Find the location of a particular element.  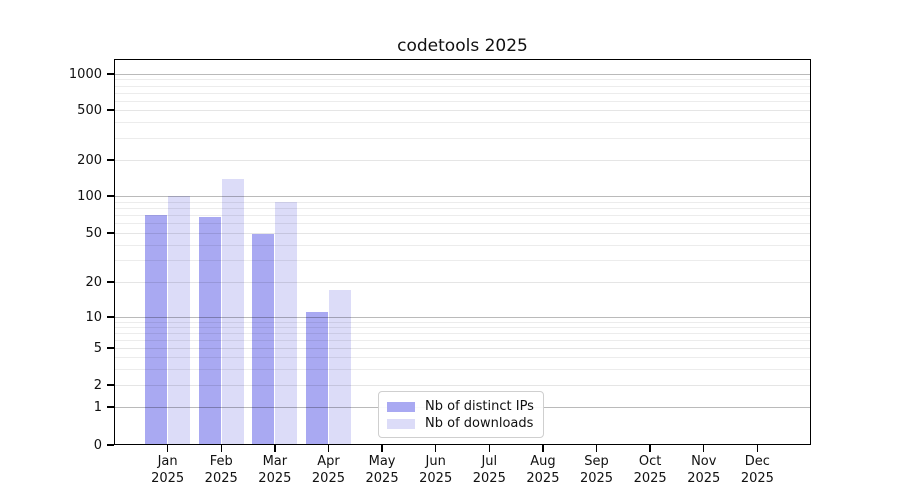

legend-row-distinct-ips: Nb of distinct IPs is located at coordinates (465, 406).